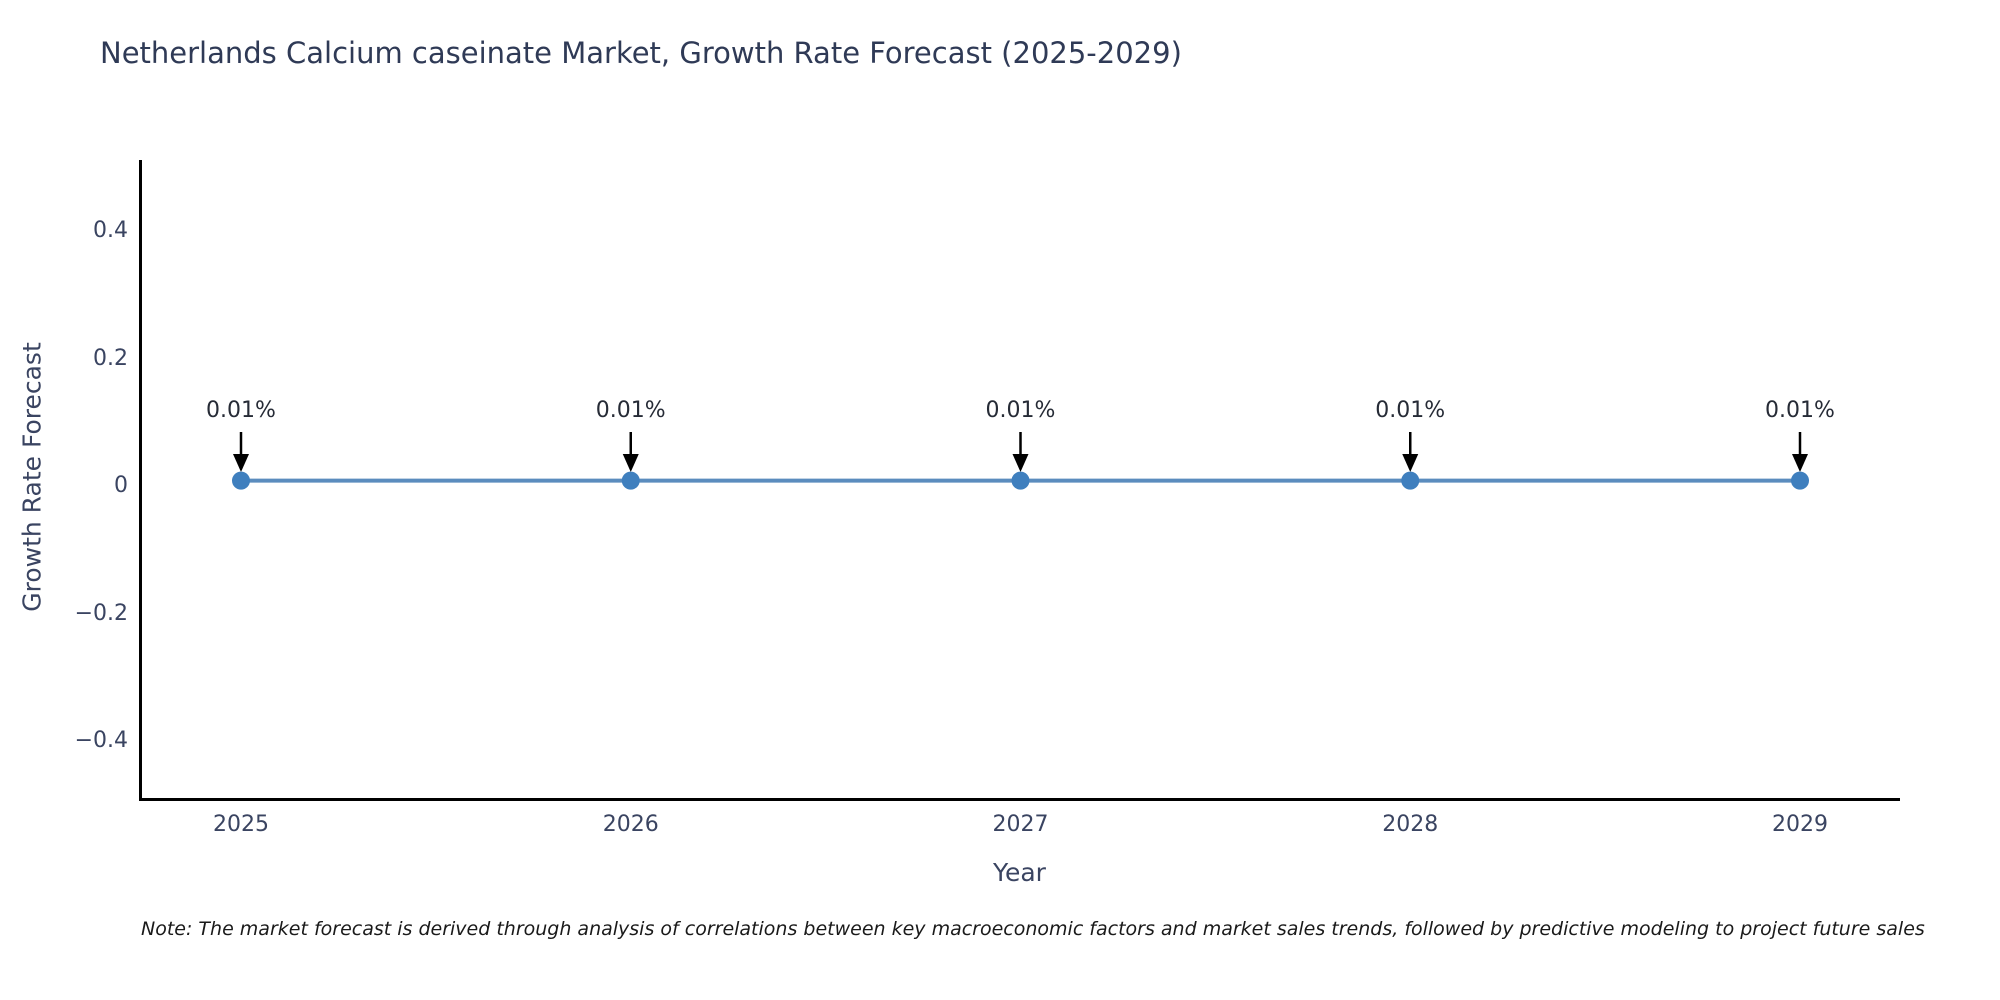 This screenshot has width=2000, height=1000. Describe the element at coordinates (1019, 872) in the screenshot. I see `x-axis-label: Year` at that location.